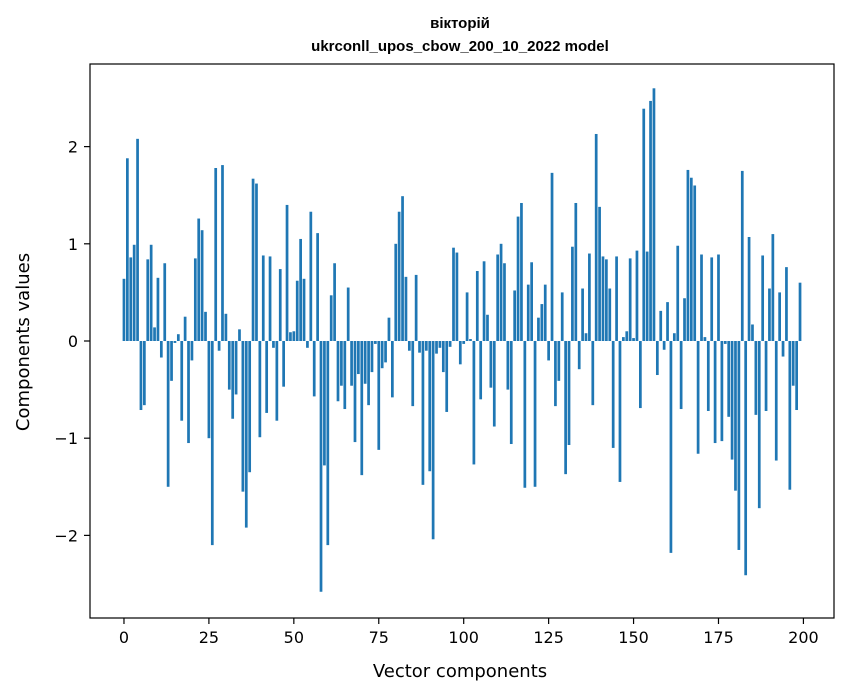 Image resolution: width=847 pixels, height=696 pixels. What do you see at coordinates (548, 637) in the screenshot?
I see `x-tick-label: 125` at bounding box center [548, 637].